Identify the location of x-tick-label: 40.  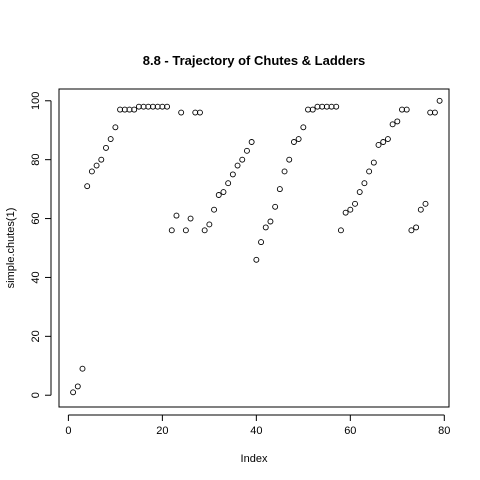
(256, 431).